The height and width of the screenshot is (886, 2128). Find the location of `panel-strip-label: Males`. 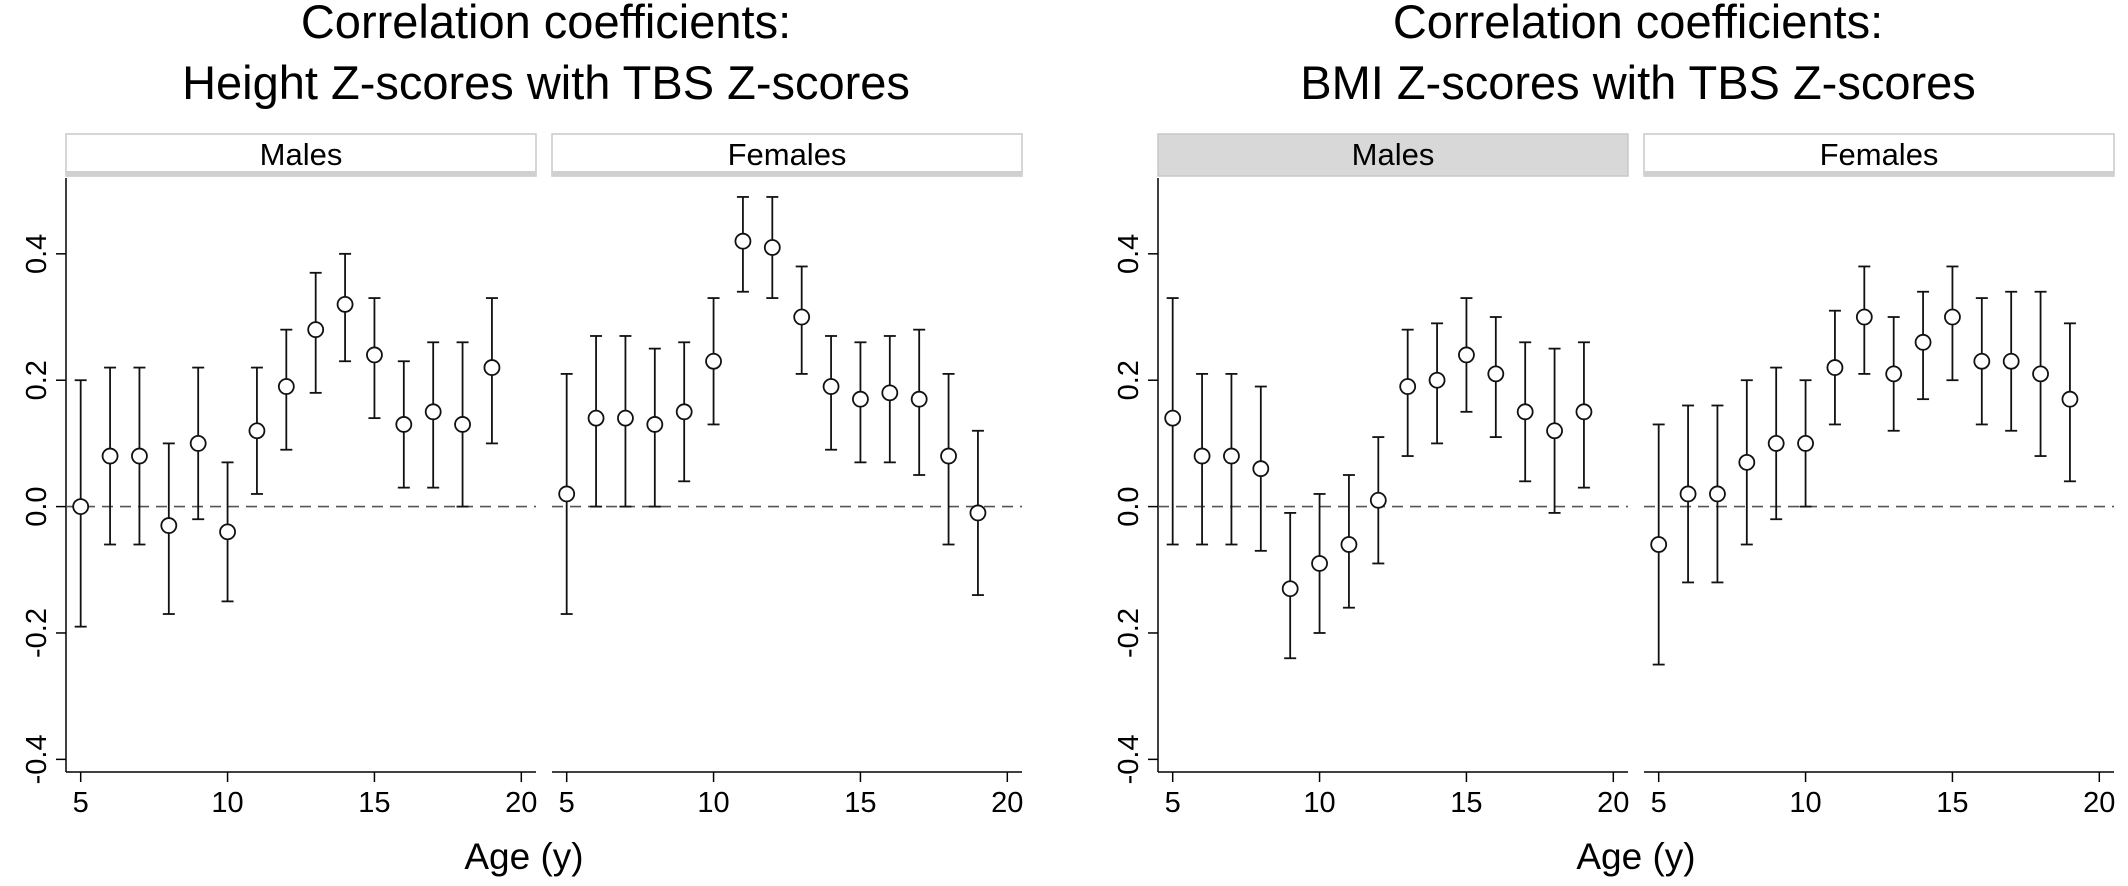

panel-strip-label: Males is located at coordinates (1393, 154).